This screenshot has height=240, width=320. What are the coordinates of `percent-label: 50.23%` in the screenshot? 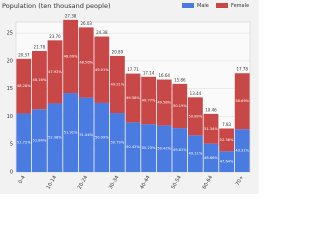 It's located at (149, 148).